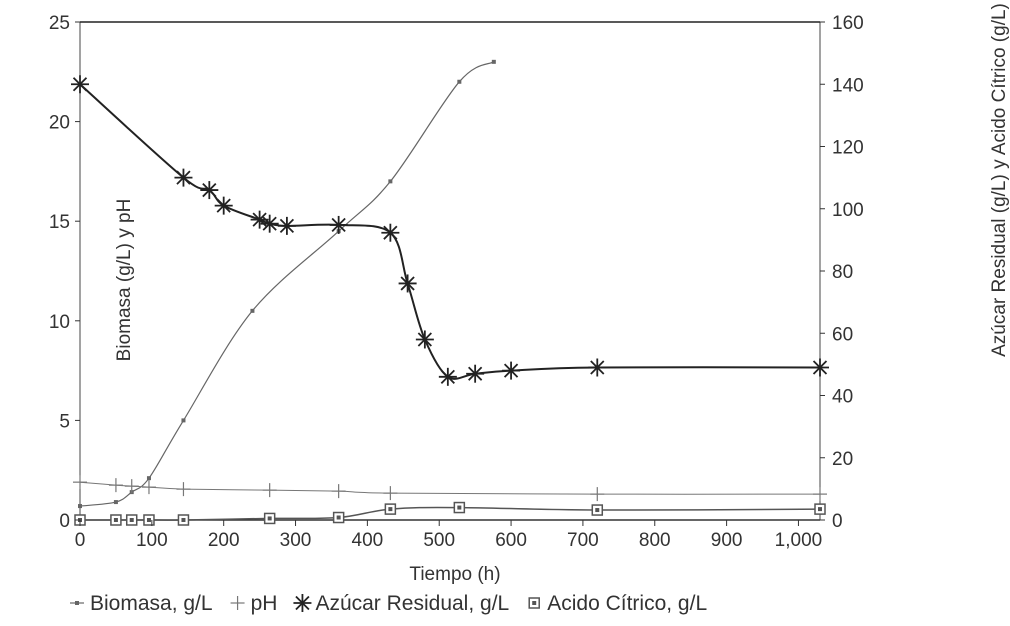 Image resolution: width=1010 pixels, height=626 pixels. Describe the element at coordinates (450, 488) in the screenshot. I see `series-line-plus` at that location.